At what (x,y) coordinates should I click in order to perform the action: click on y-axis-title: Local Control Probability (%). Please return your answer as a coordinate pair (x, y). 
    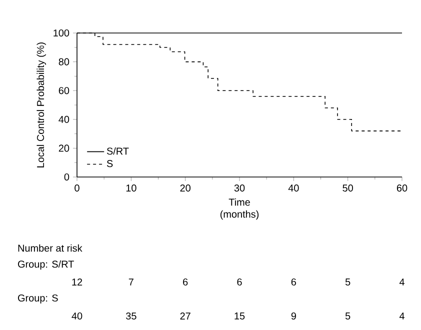
    Looking at the image, I should click on (41, 105).